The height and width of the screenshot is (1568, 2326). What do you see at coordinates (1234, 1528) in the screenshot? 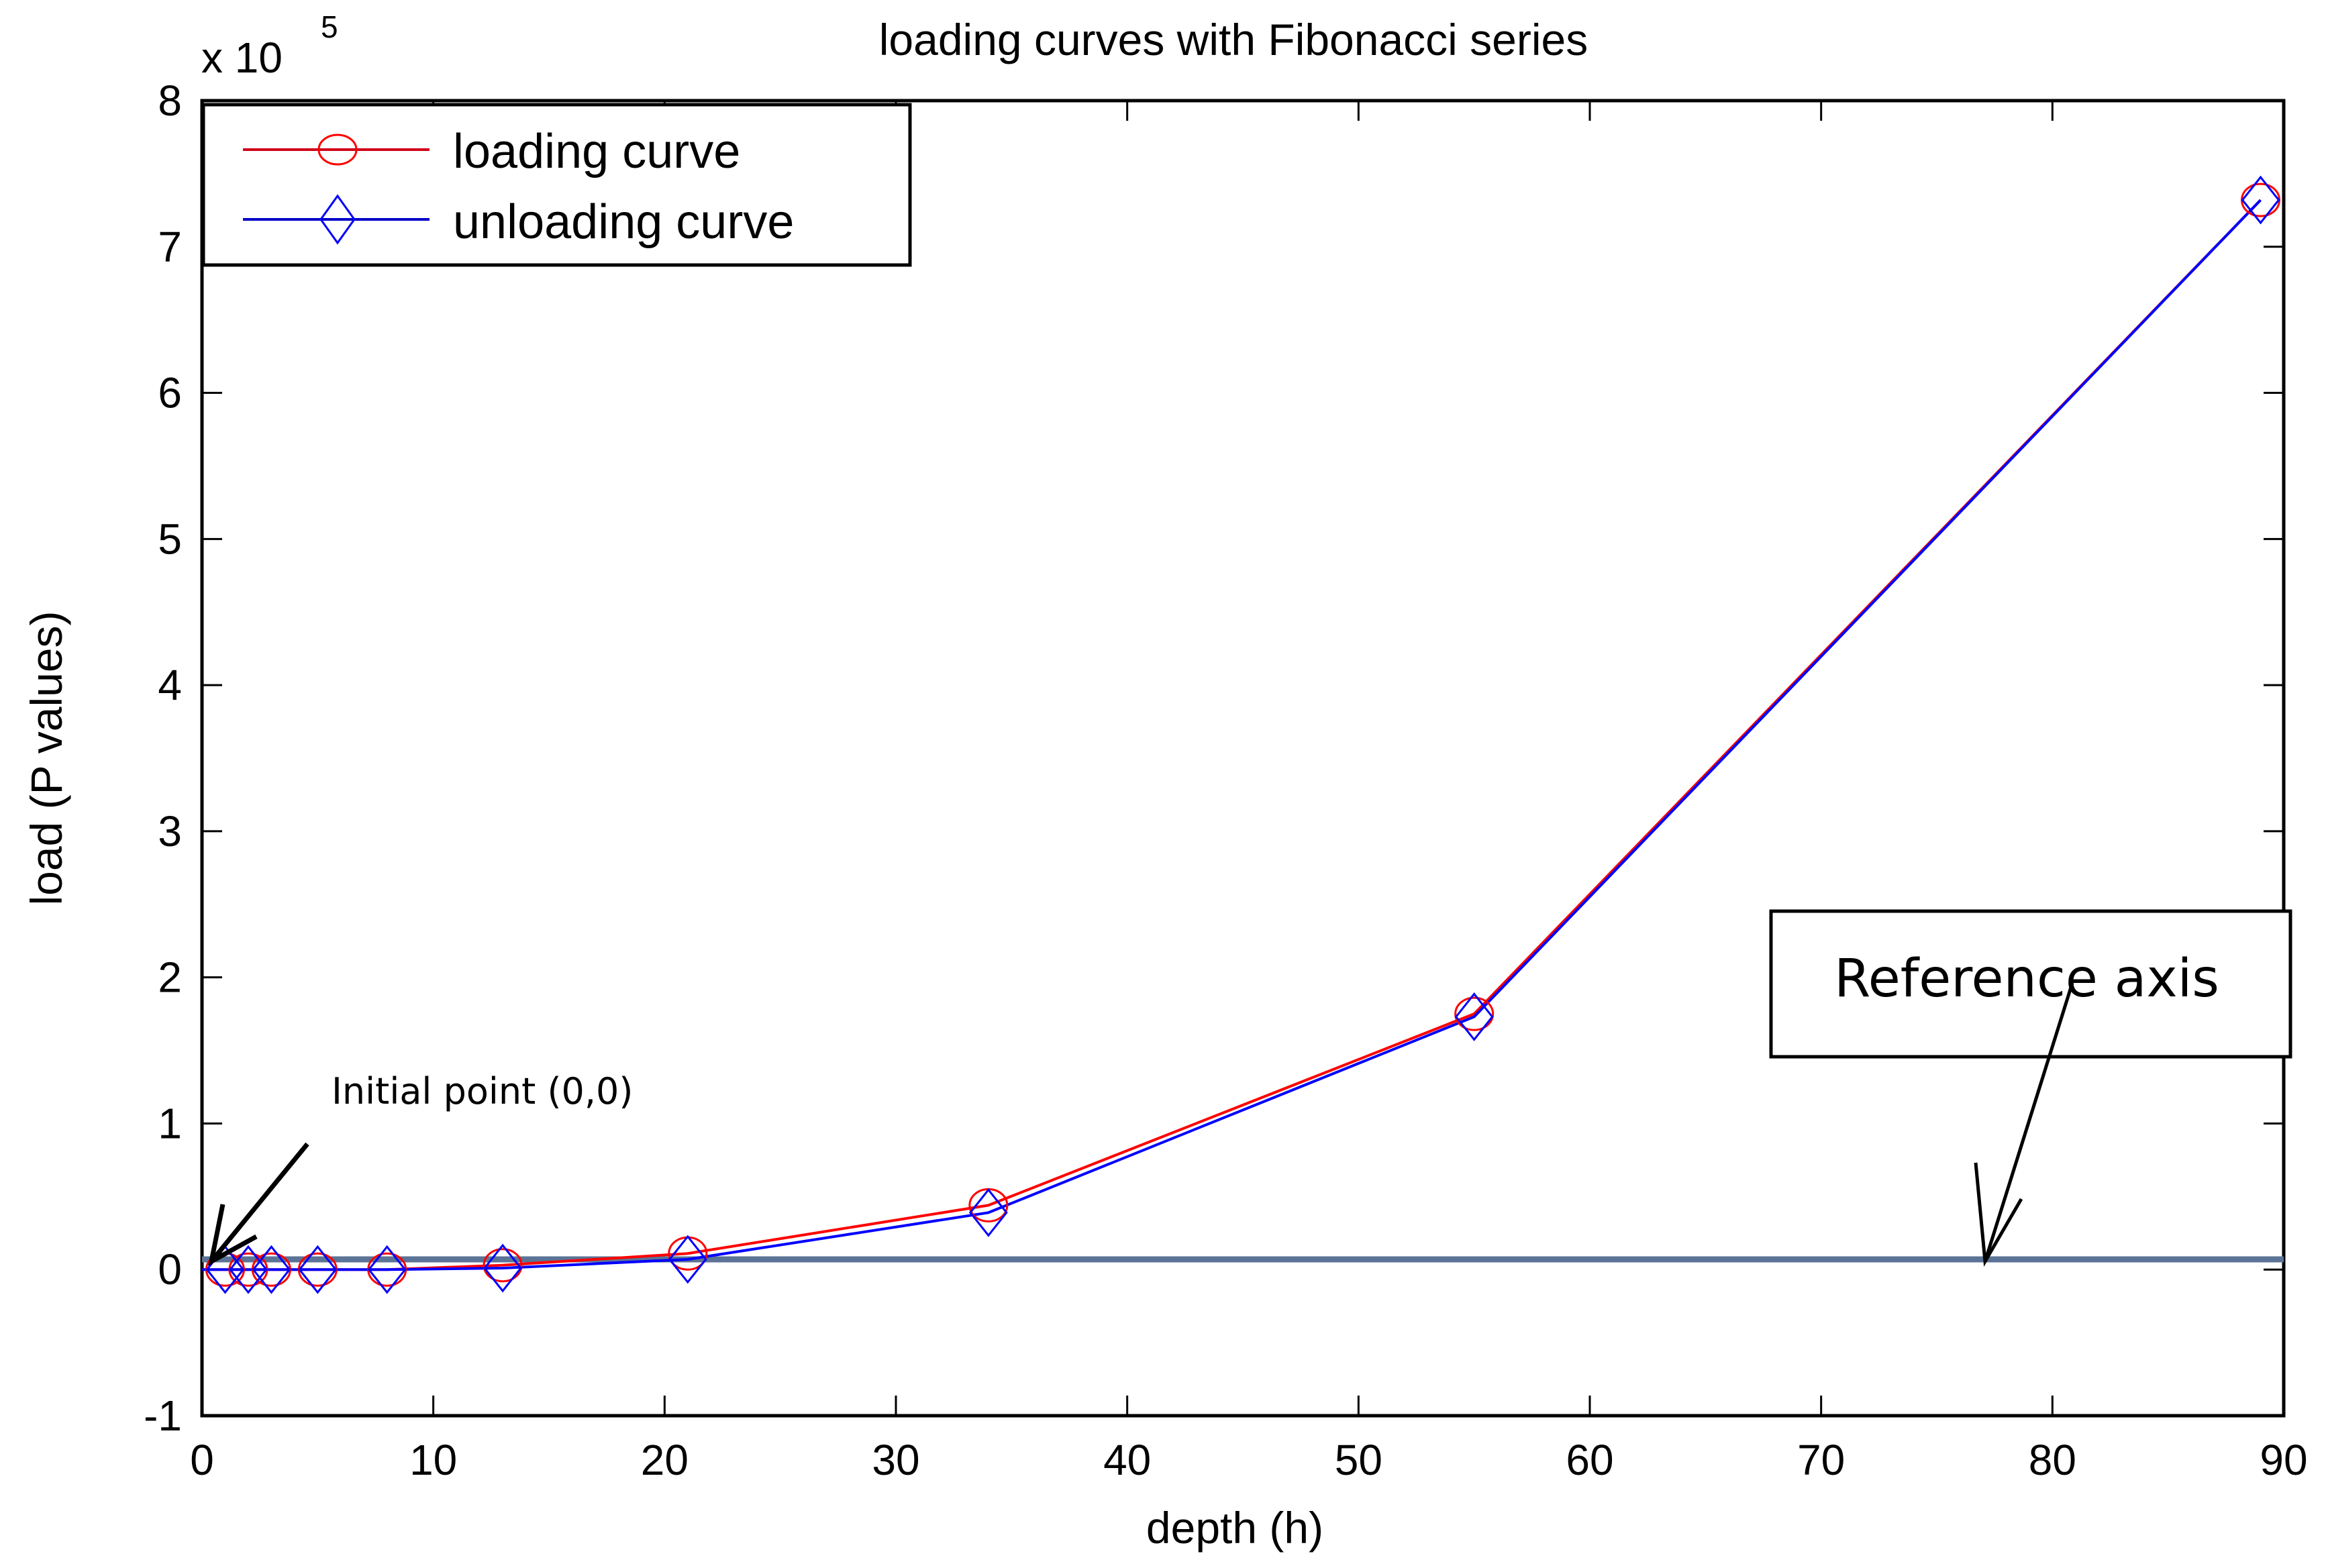
I see `x-axis-title: depth (h)` at bounding box center [1234, 1528].